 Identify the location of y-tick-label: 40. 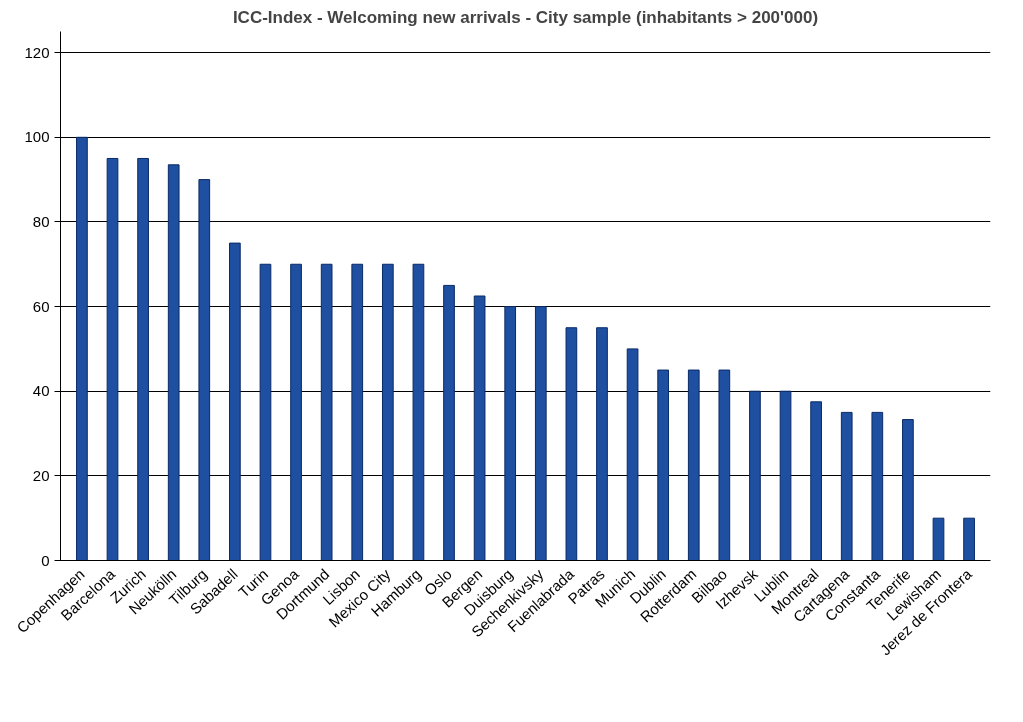
(41, 391).